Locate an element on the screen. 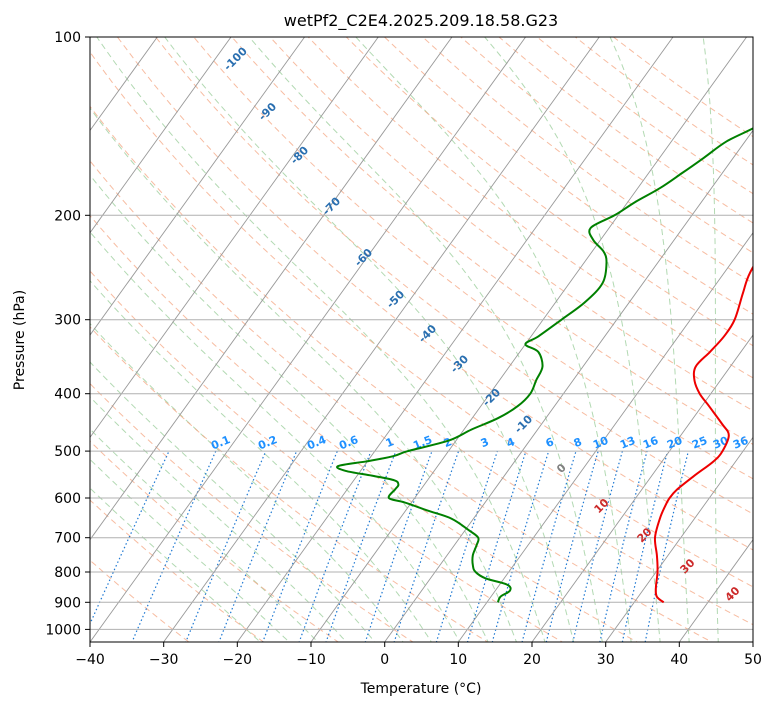 This screenshot has height=708, width=775. x-axis-title: Temperature (°C) is located at coordinates (421, 689).